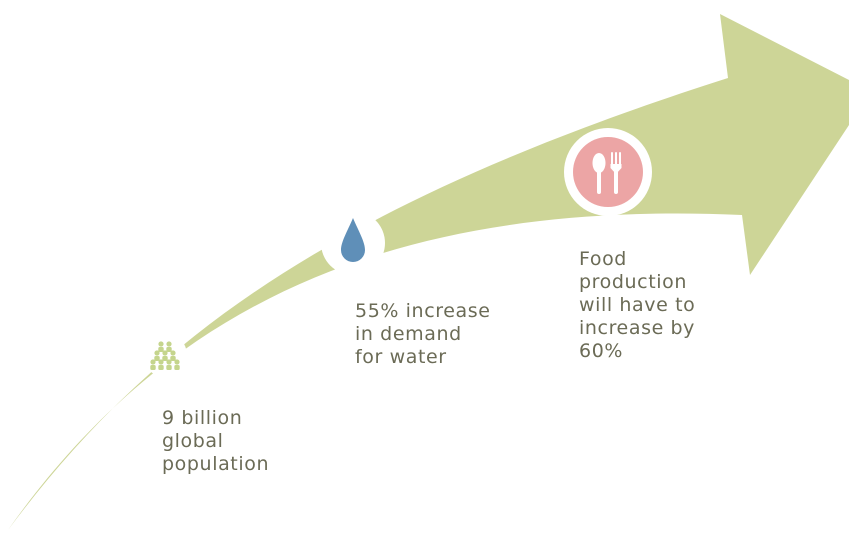  I want to click on population-caption: 9 billion global population, so click(216, 441).